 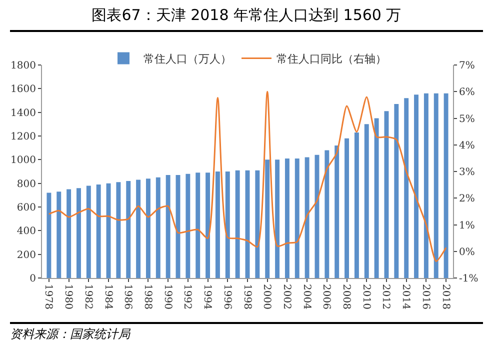 I want to click on x-tick-label: 2012, so click(x=386, y=297).